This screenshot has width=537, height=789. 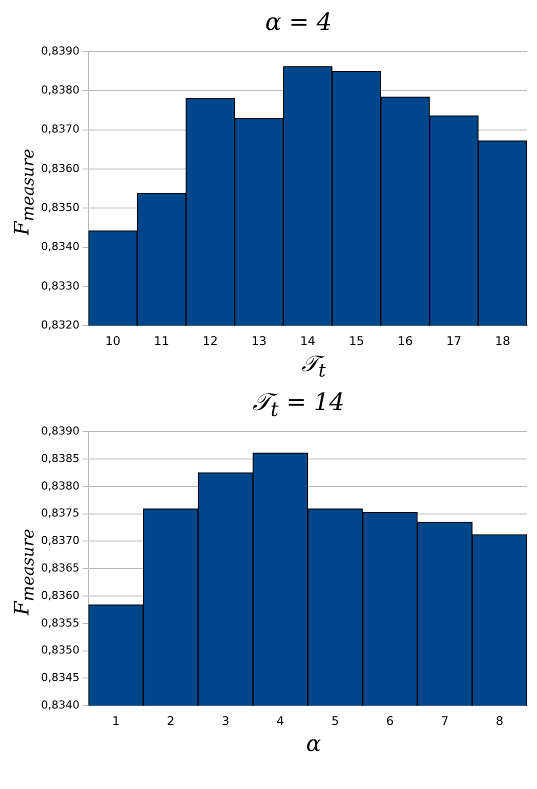 I want to click on x-tick-label: 3, so click(x=226, y=721).